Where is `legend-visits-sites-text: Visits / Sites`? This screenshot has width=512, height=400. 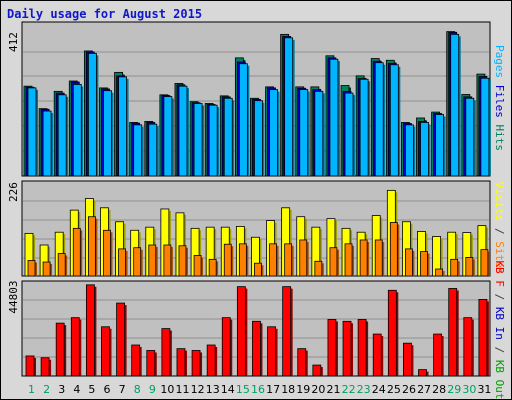
legend-visits-sites-text: Visits / Sites is located at coordinates (499, 228).